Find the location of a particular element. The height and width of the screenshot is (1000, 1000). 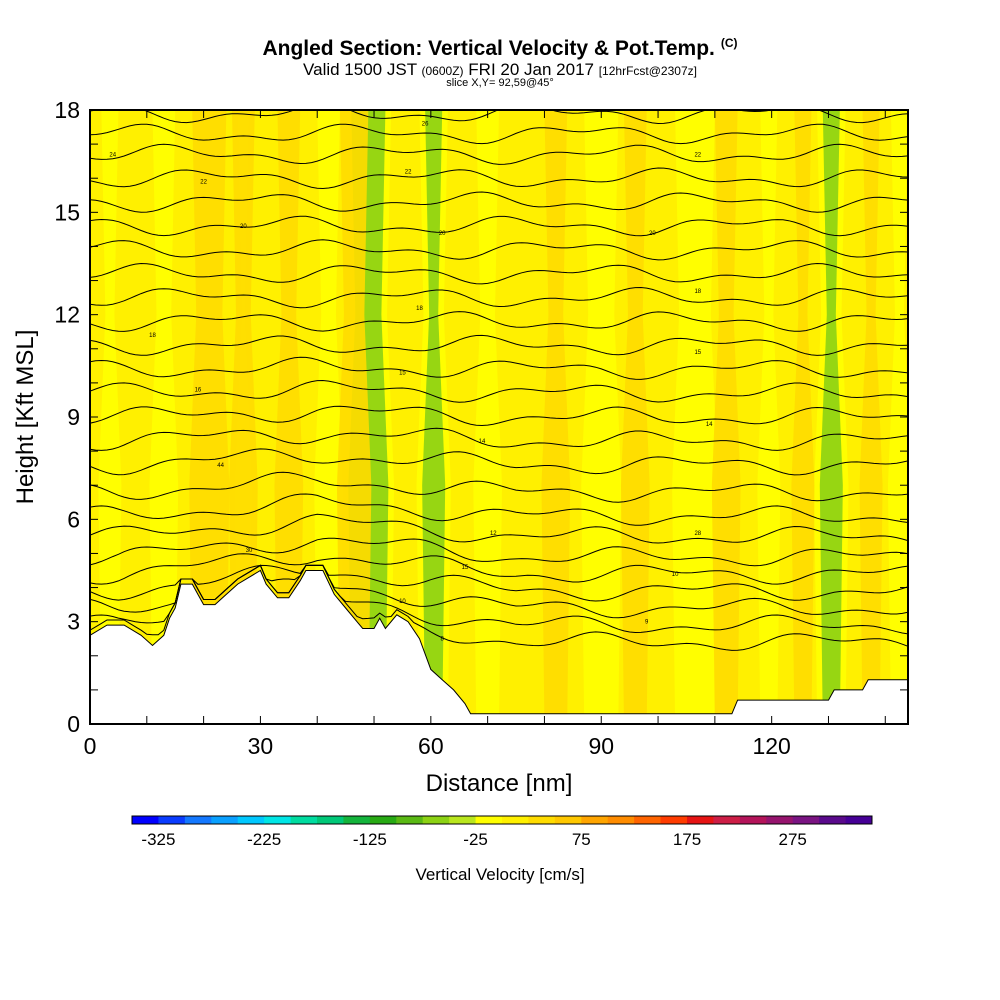

theta-label: 28 is located at coordinates (697, 534).